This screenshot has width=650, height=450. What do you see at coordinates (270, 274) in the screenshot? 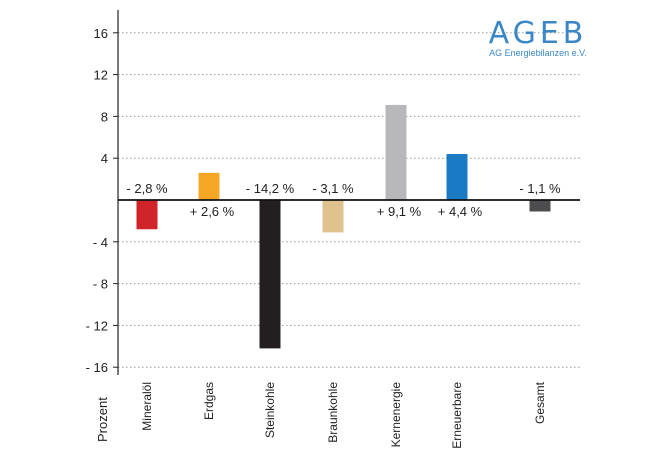
I see `bar-steinkohle` at bounding box center [270, 274].